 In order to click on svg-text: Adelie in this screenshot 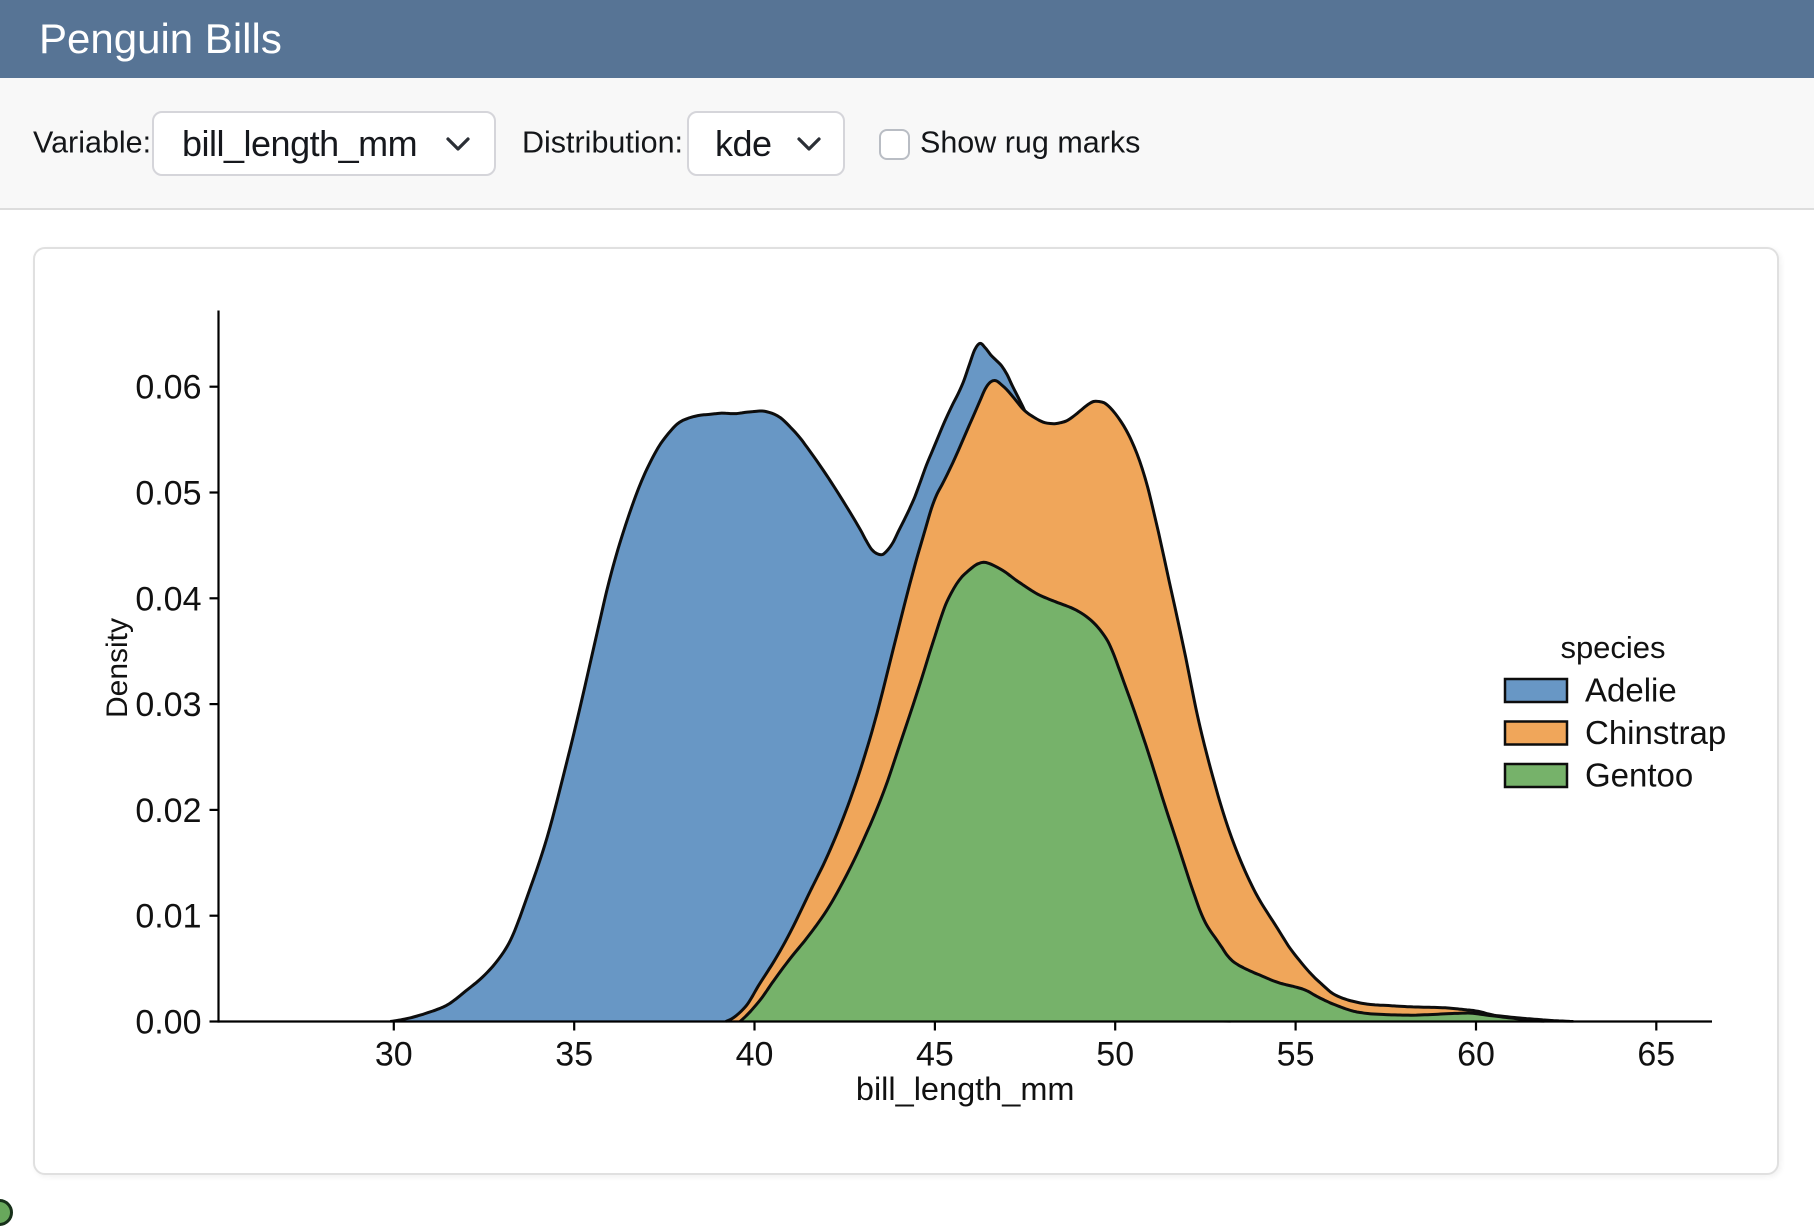, I will do `click(1631, 690)`.